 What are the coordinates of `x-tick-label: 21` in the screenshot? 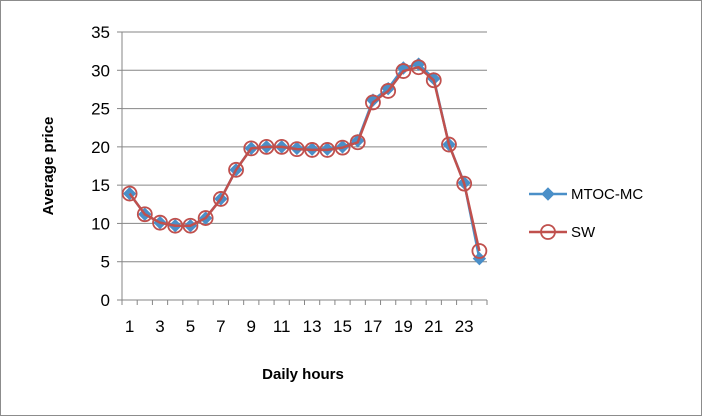 It's located at (433, 326).